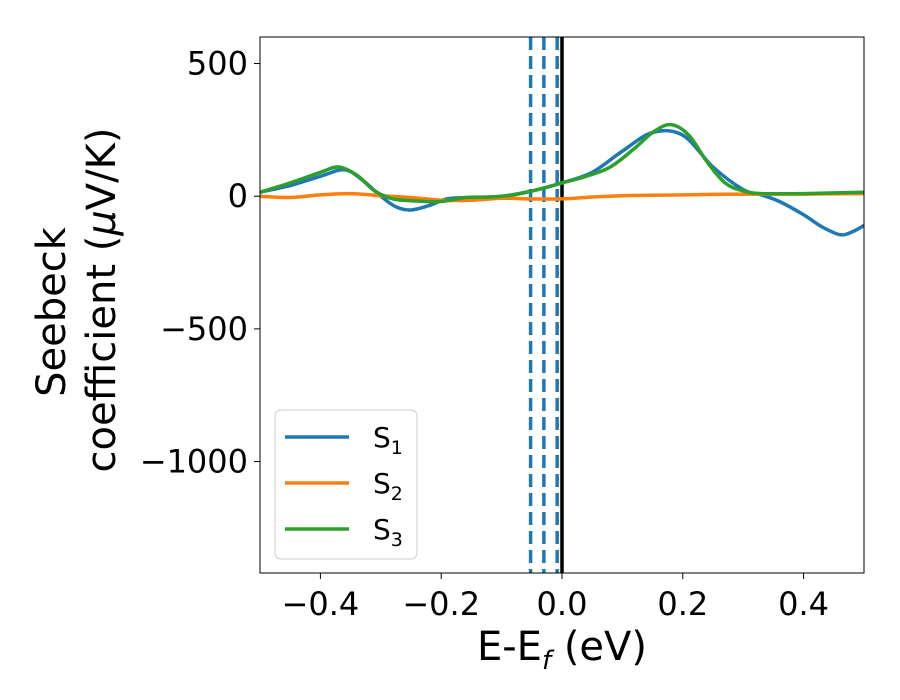 The width and height of the screenshot is (900, 700). What do you see at coordinates (562, 650) in the screenshot?
I see `x-axis-label: E-Ef (eV)` at bounding box center [562, 650].